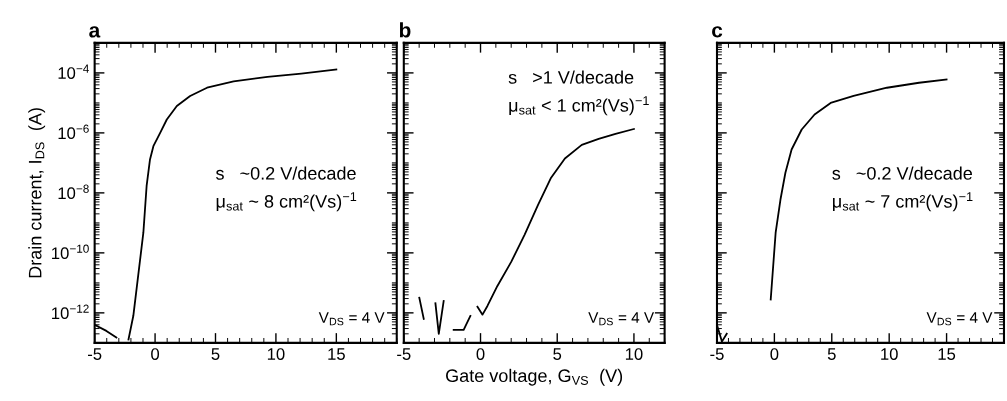 This screenshot has width=1007, height=401. Describe the element at coordinates (95, 32) in the screenshot. I see `chart-title: a` at that location.